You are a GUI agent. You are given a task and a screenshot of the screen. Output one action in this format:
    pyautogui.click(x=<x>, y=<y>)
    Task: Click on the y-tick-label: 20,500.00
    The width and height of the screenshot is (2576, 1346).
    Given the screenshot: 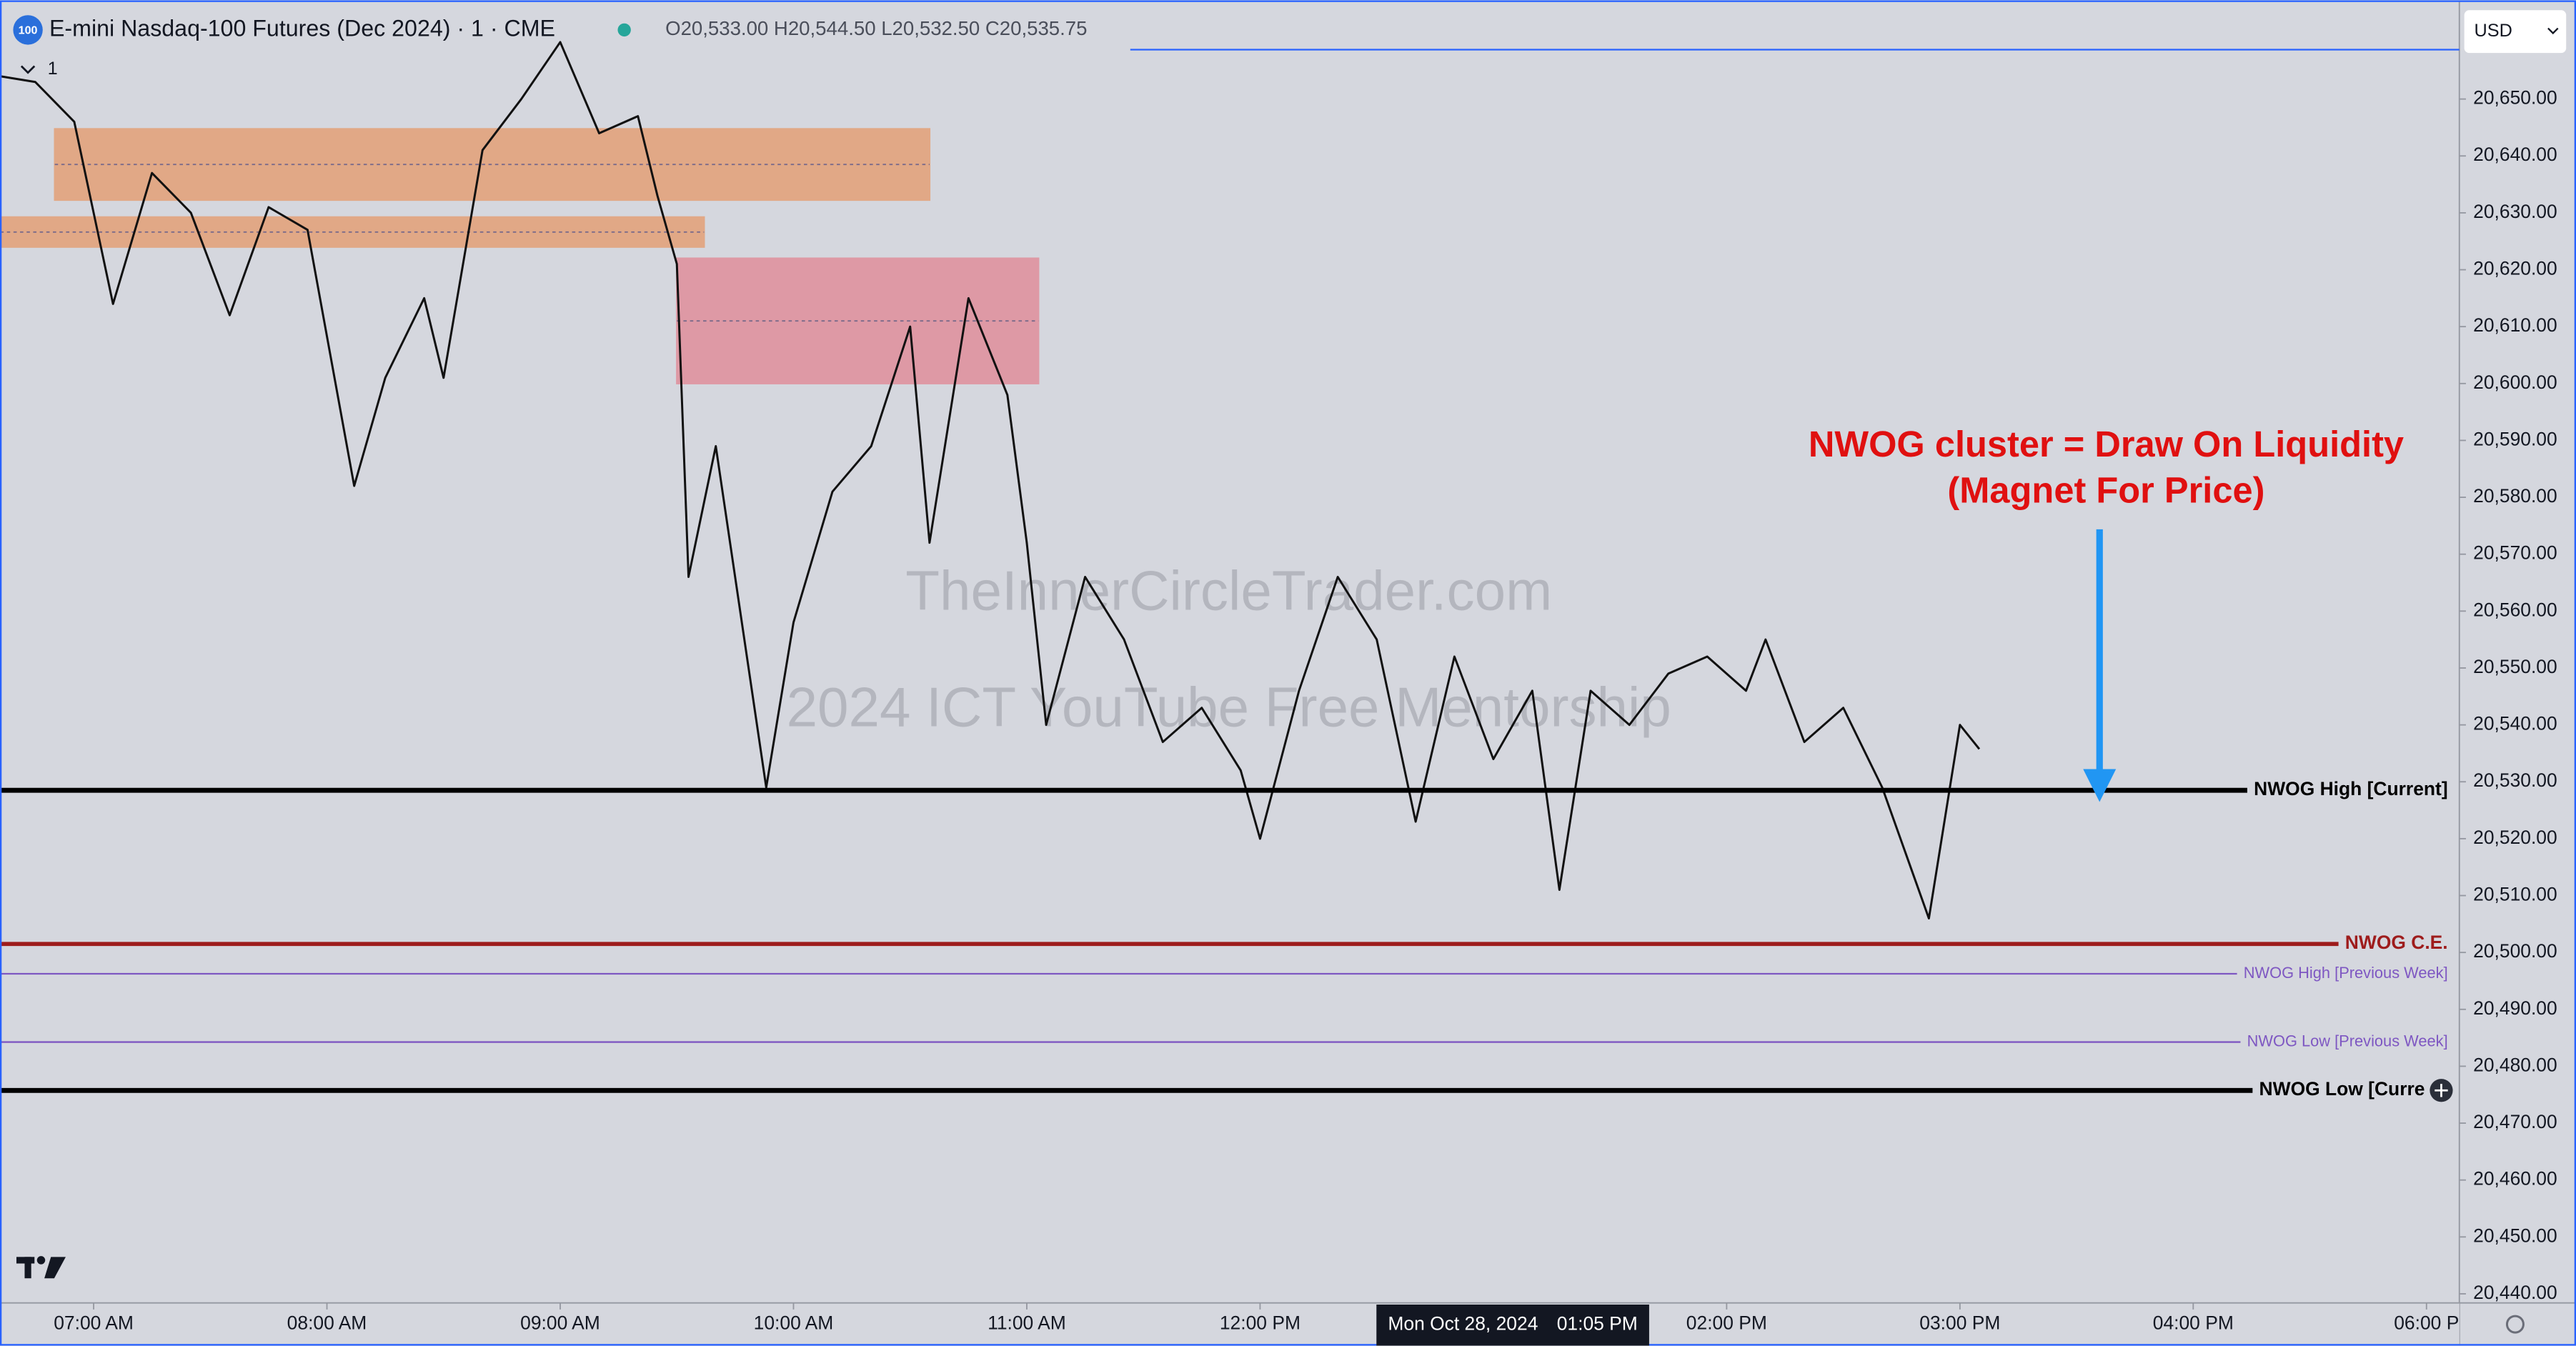 What is the action you would take?
    pyautogui.click(x=2515, y=951)
    